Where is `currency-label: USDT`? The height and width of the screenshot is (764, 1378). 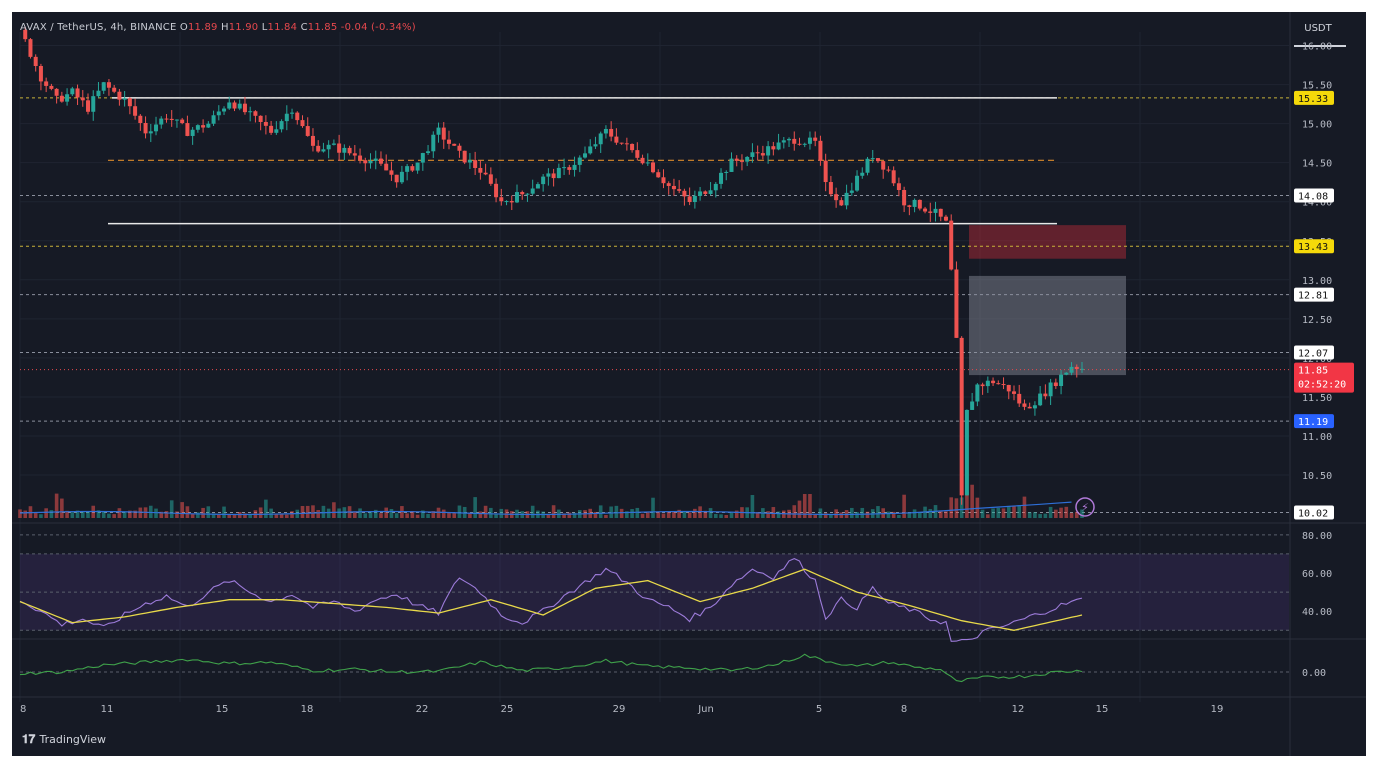 currency-label: USDT is located at coordinates (1318, 28).